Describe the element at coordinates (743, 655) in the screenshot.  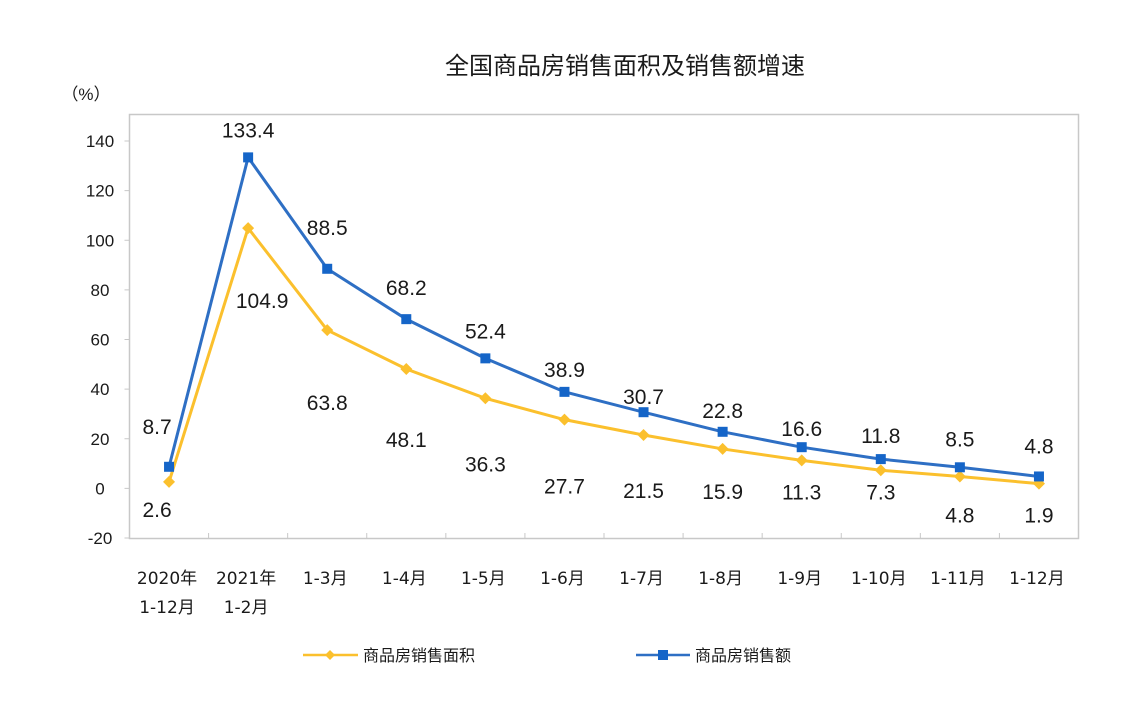
I see `legend-label-sales: 商品房销售额` at that location.